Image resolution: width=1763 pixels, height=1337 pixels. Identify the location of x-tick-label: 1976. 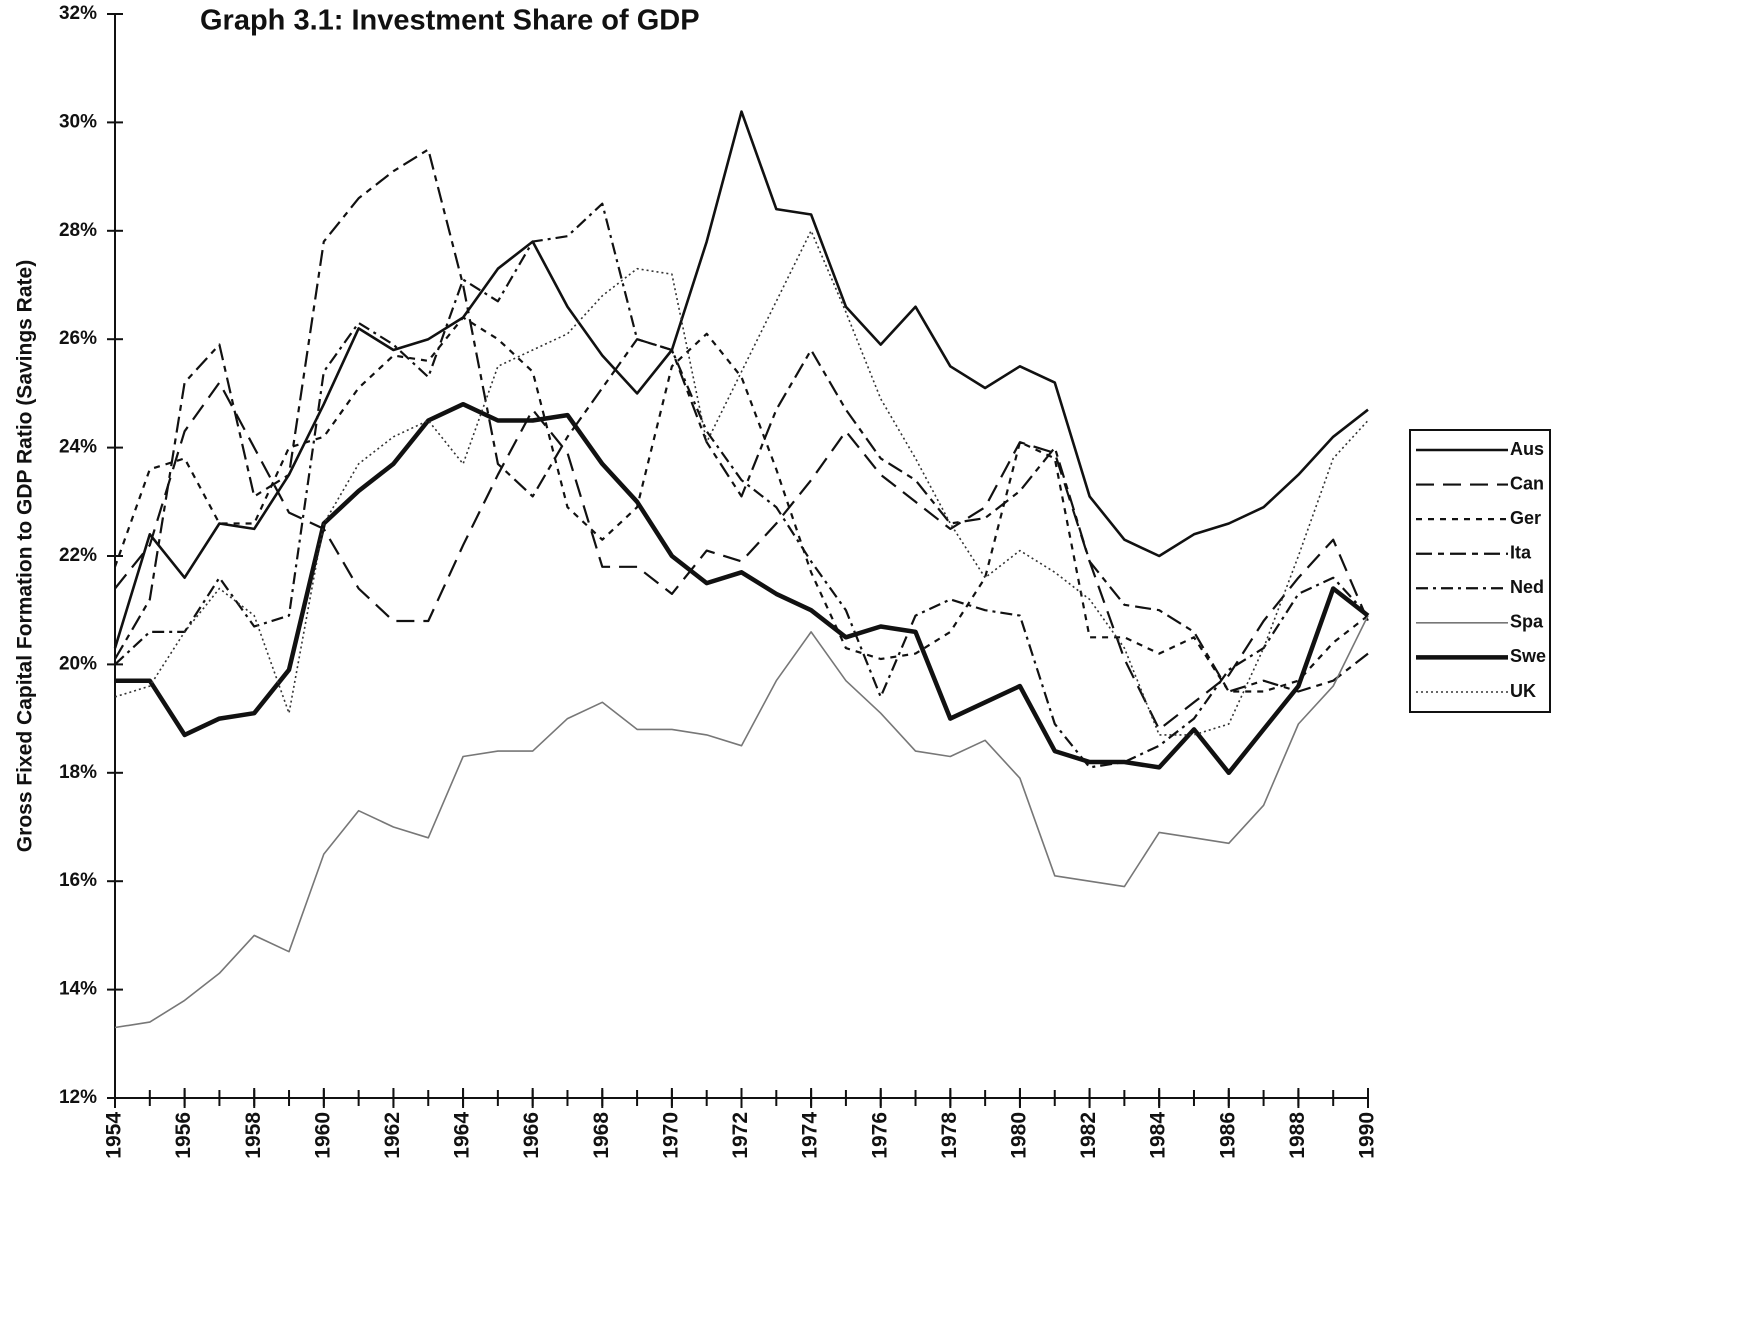
(879, 1135).